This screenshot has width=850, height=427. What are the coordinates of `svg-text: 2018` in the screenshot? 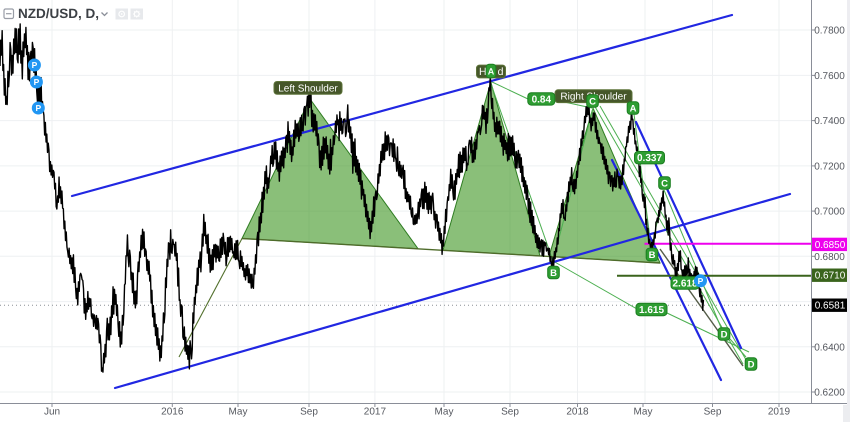 It's located at (577, 412).